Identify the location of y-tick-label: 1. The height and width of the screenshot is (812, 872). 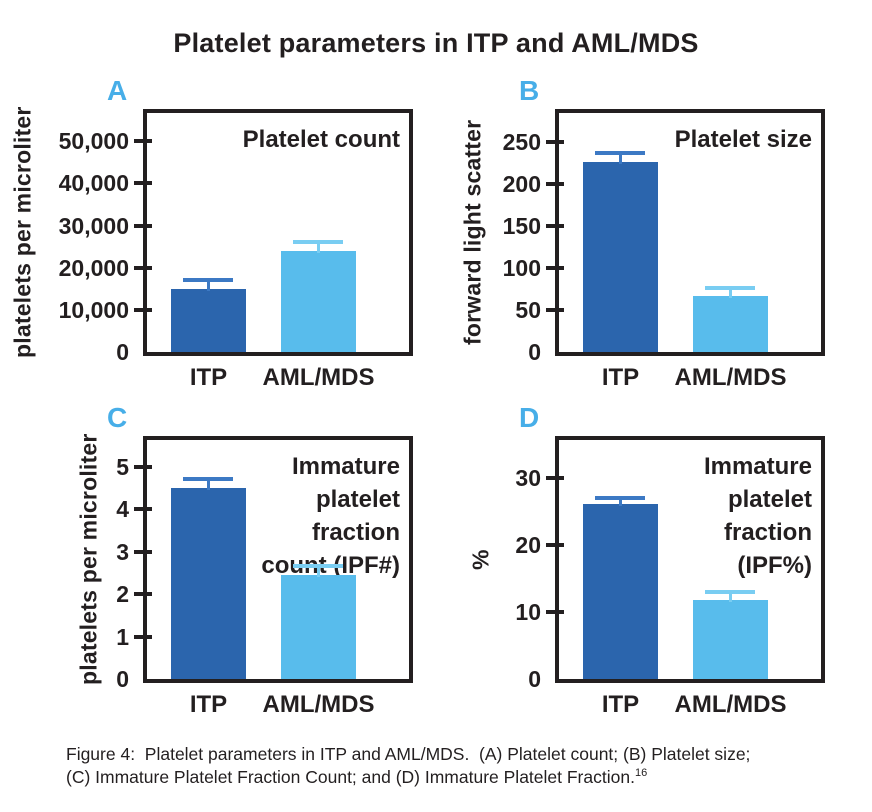
(122, 636).